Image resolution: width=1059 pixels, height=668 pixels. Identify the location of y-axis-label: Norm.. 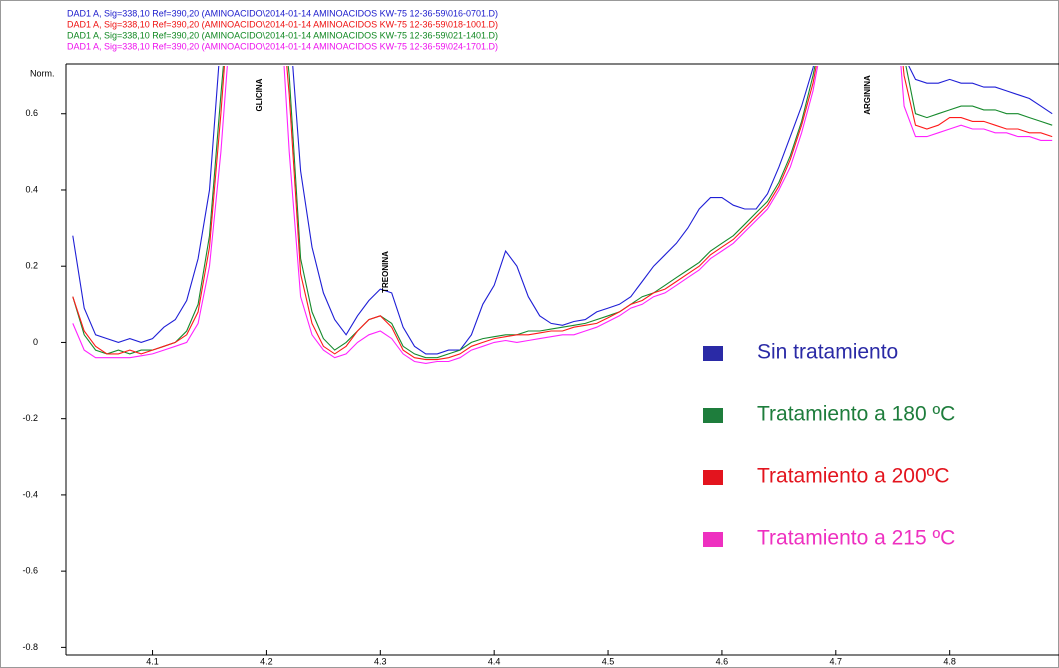
(42, 73).